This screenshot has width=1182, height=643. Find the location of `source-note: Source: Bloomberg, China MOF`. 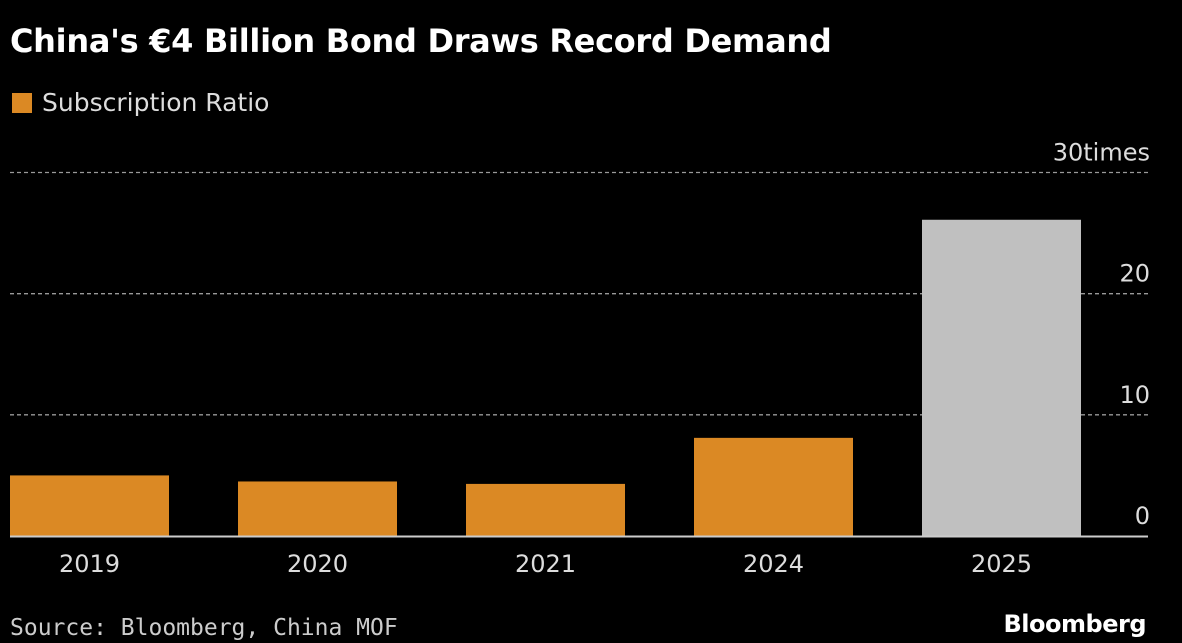

source-note: Source: Bloomberg, China MOF is located at coordinates (204, 628).